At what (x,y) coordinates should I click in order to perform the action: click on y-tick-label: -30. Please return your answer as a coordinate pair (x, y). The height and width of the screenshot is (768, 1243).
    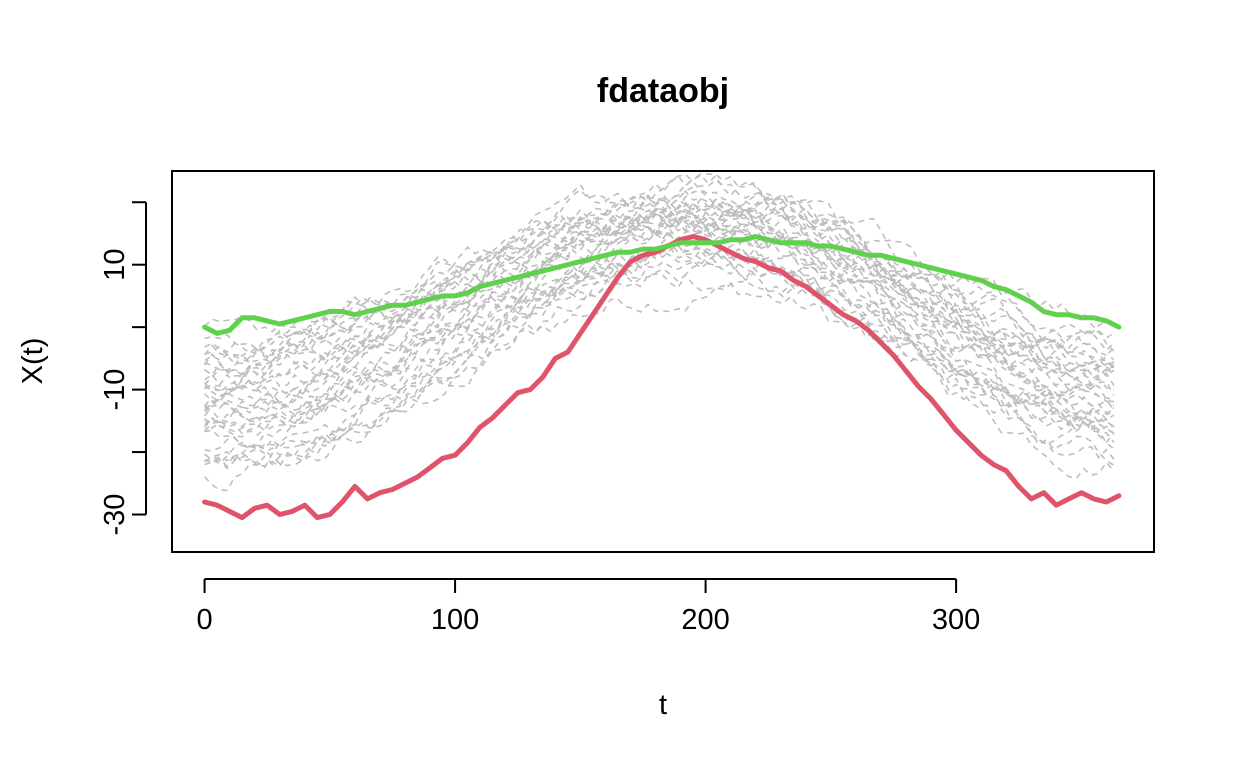
    Looking at the image, I should click on (115, 515).